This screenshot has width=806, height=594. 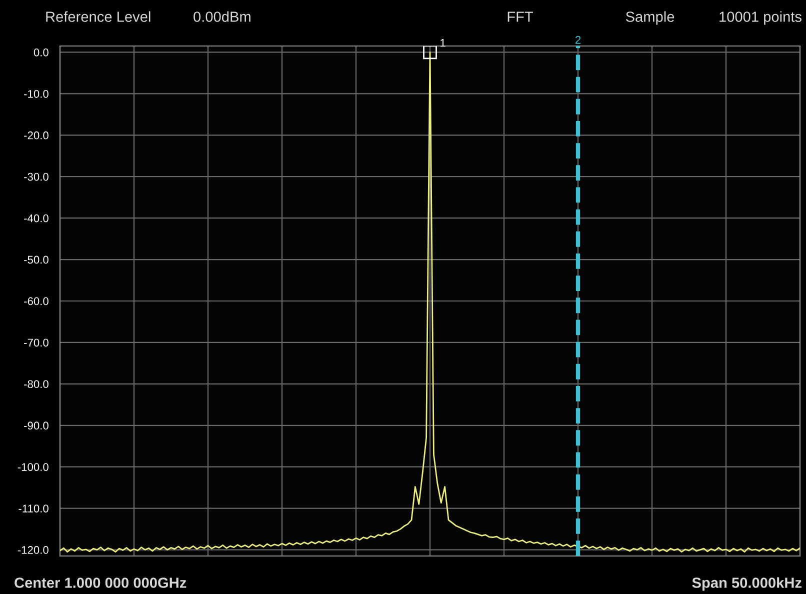 What do you see at coordinates (33, 508) in the screenshot?
I see `y-tick-label: -110.0` at bounding box center [33, 508].